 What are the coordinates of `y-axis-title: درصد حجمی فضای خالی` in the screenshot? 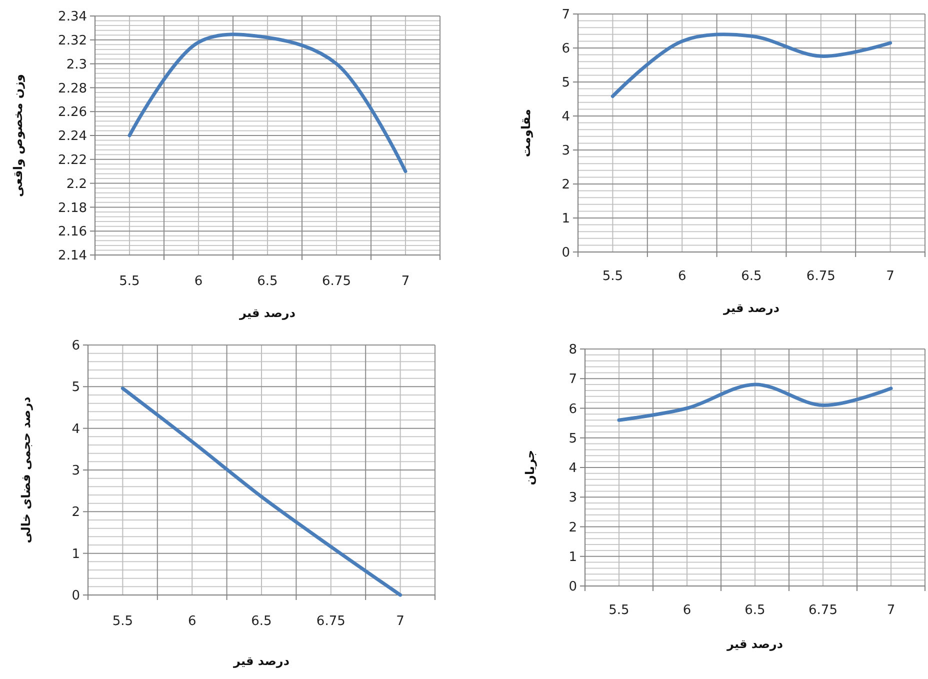 It's located at (26, 470).